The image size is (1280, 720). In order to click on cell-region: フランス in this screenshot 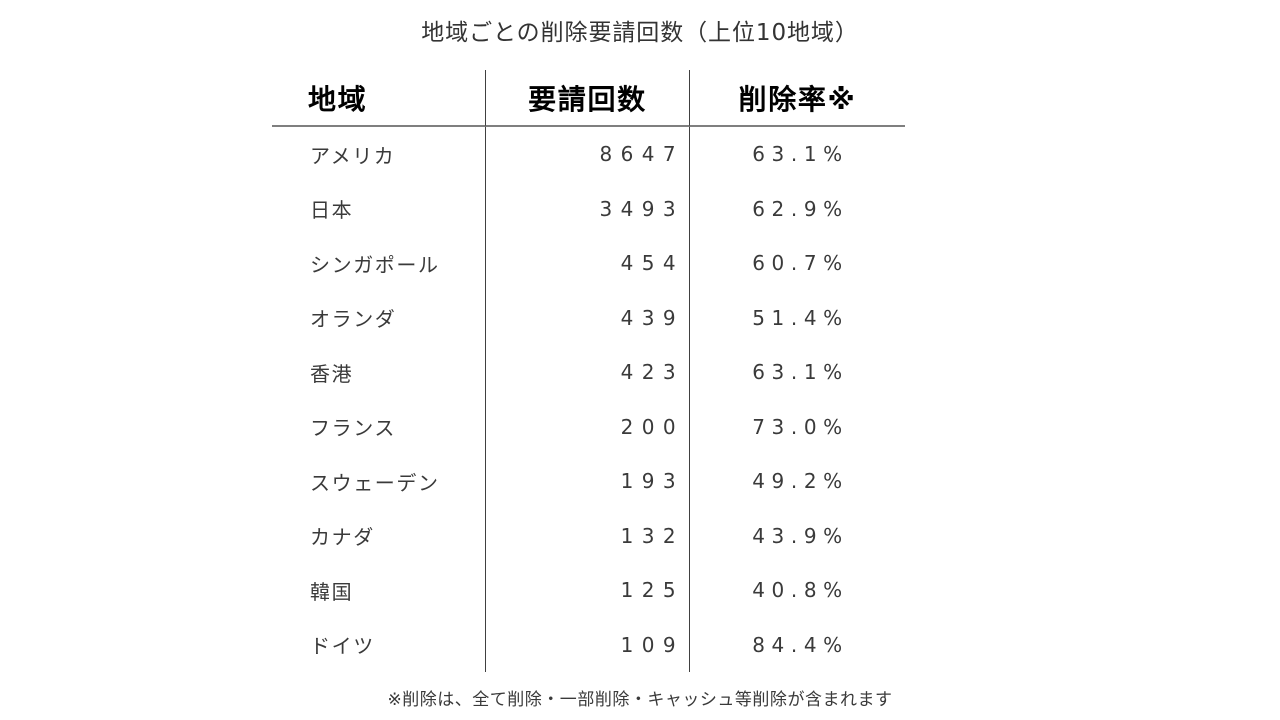, I will do `click(353, 428)`.